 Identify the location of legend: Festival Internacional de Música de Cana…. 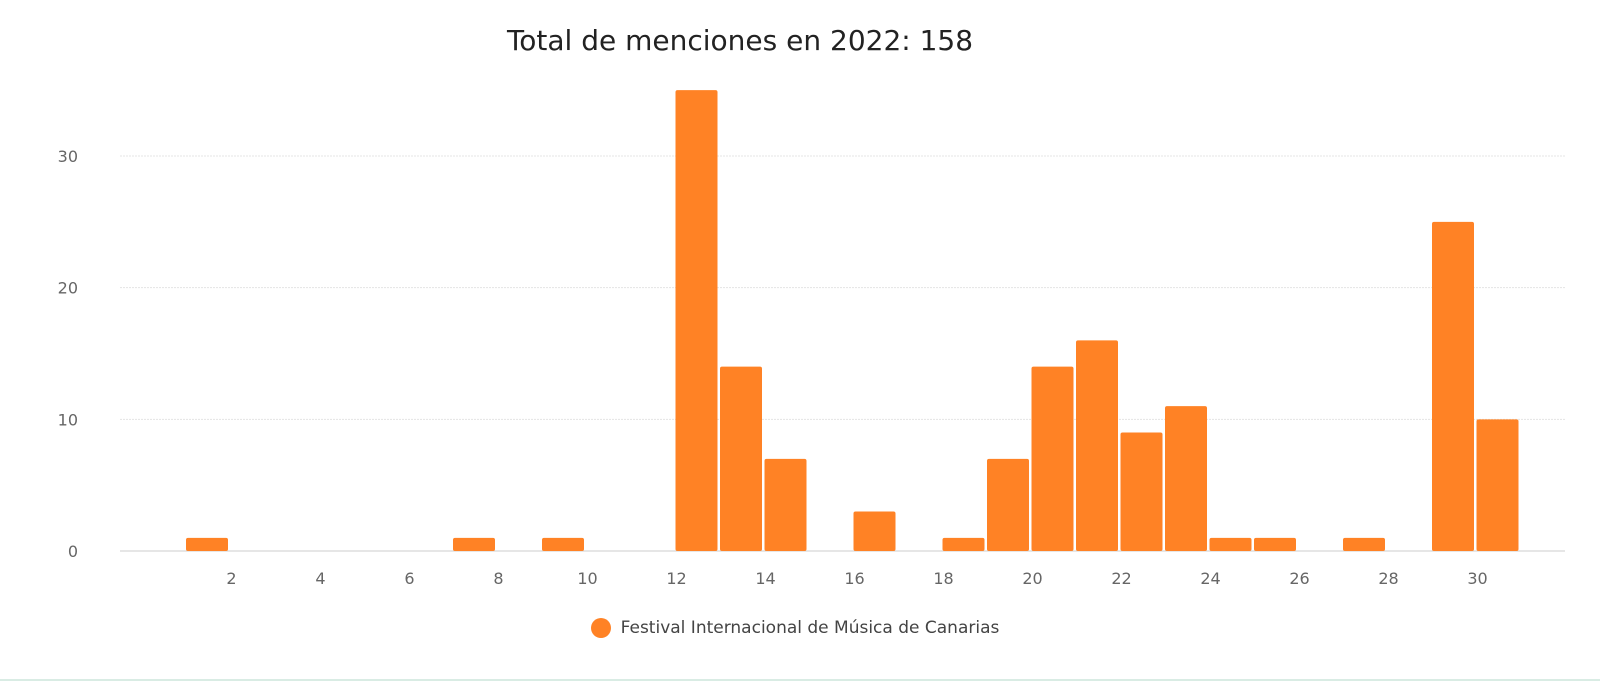
(800, 628).